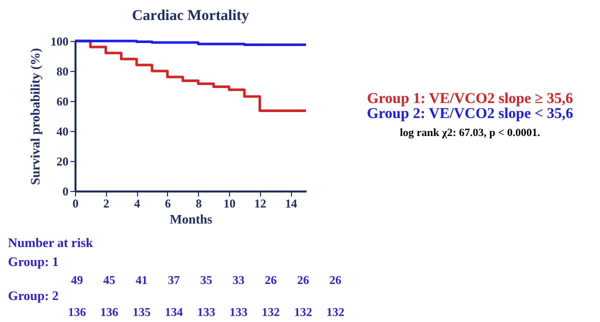  What do you see at coordinates (260, 203) in the screenshot?
I see `x-tick-label: 12` at bounding box center [260, 203].